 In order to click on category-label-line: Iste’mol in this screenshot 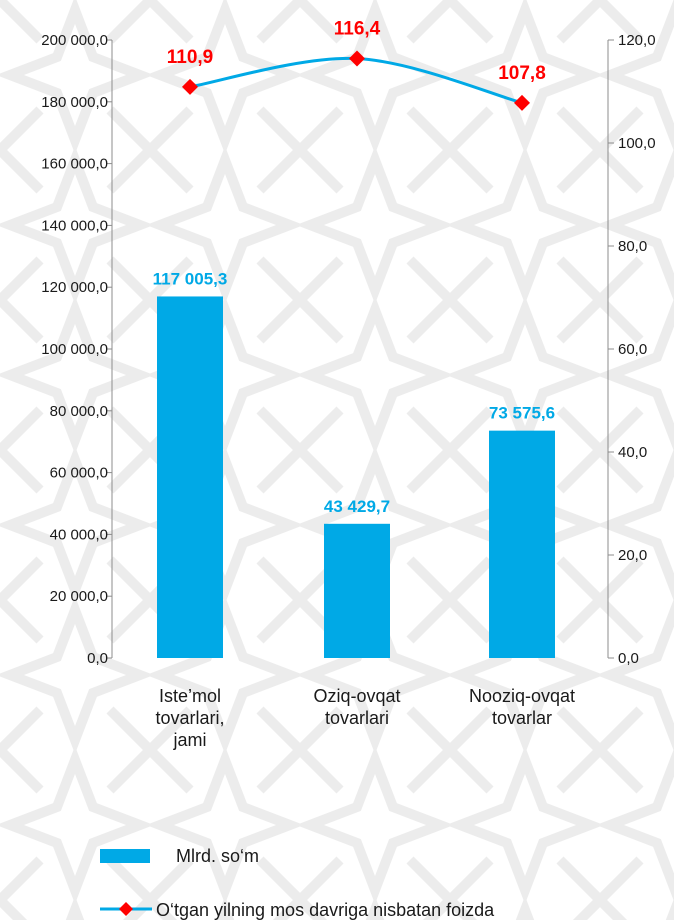, I will do `click(190, 696)`.